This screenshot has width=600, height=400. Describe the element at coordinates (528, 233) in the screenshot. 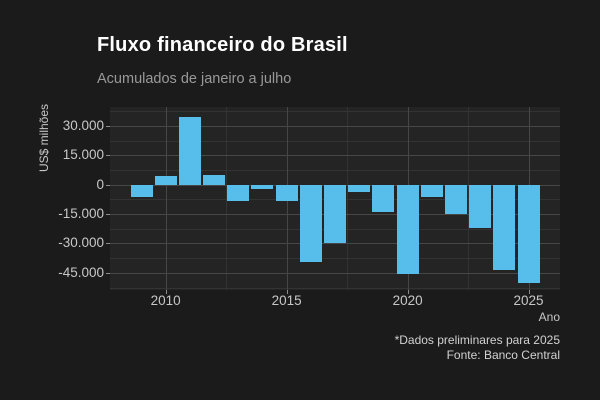

I see `bar-2025` at that location.